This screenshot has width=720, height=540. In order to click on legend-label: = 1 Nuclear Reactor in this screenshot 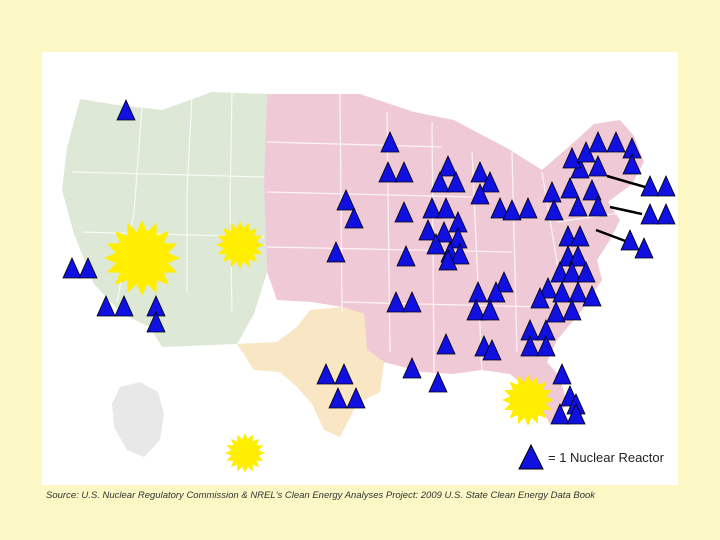, I will do `click(606, 457)`.